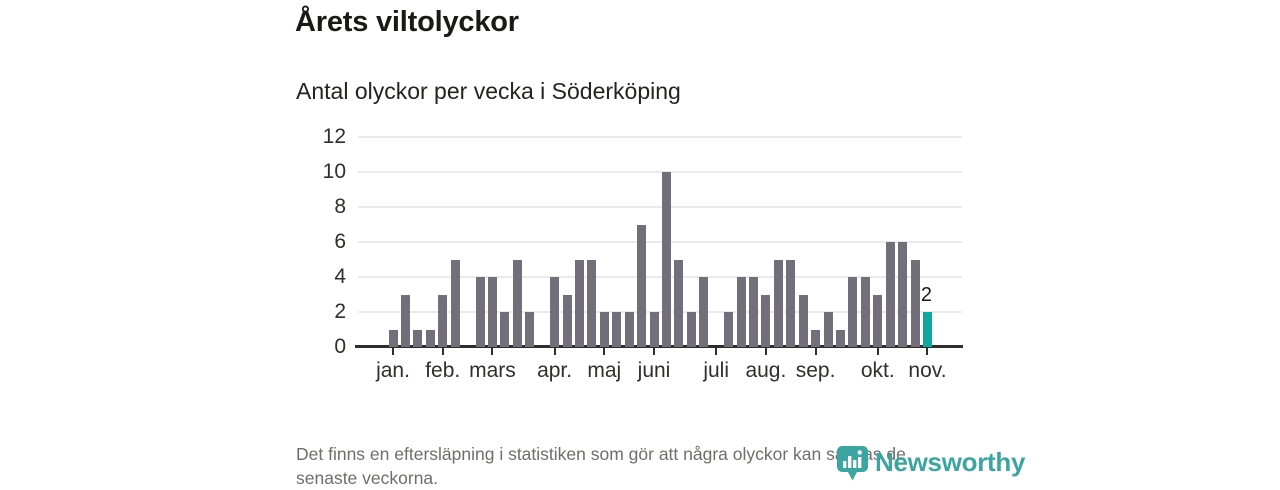  I want to click on footer-note-line2: senaste veckorna., so click(367, 478).